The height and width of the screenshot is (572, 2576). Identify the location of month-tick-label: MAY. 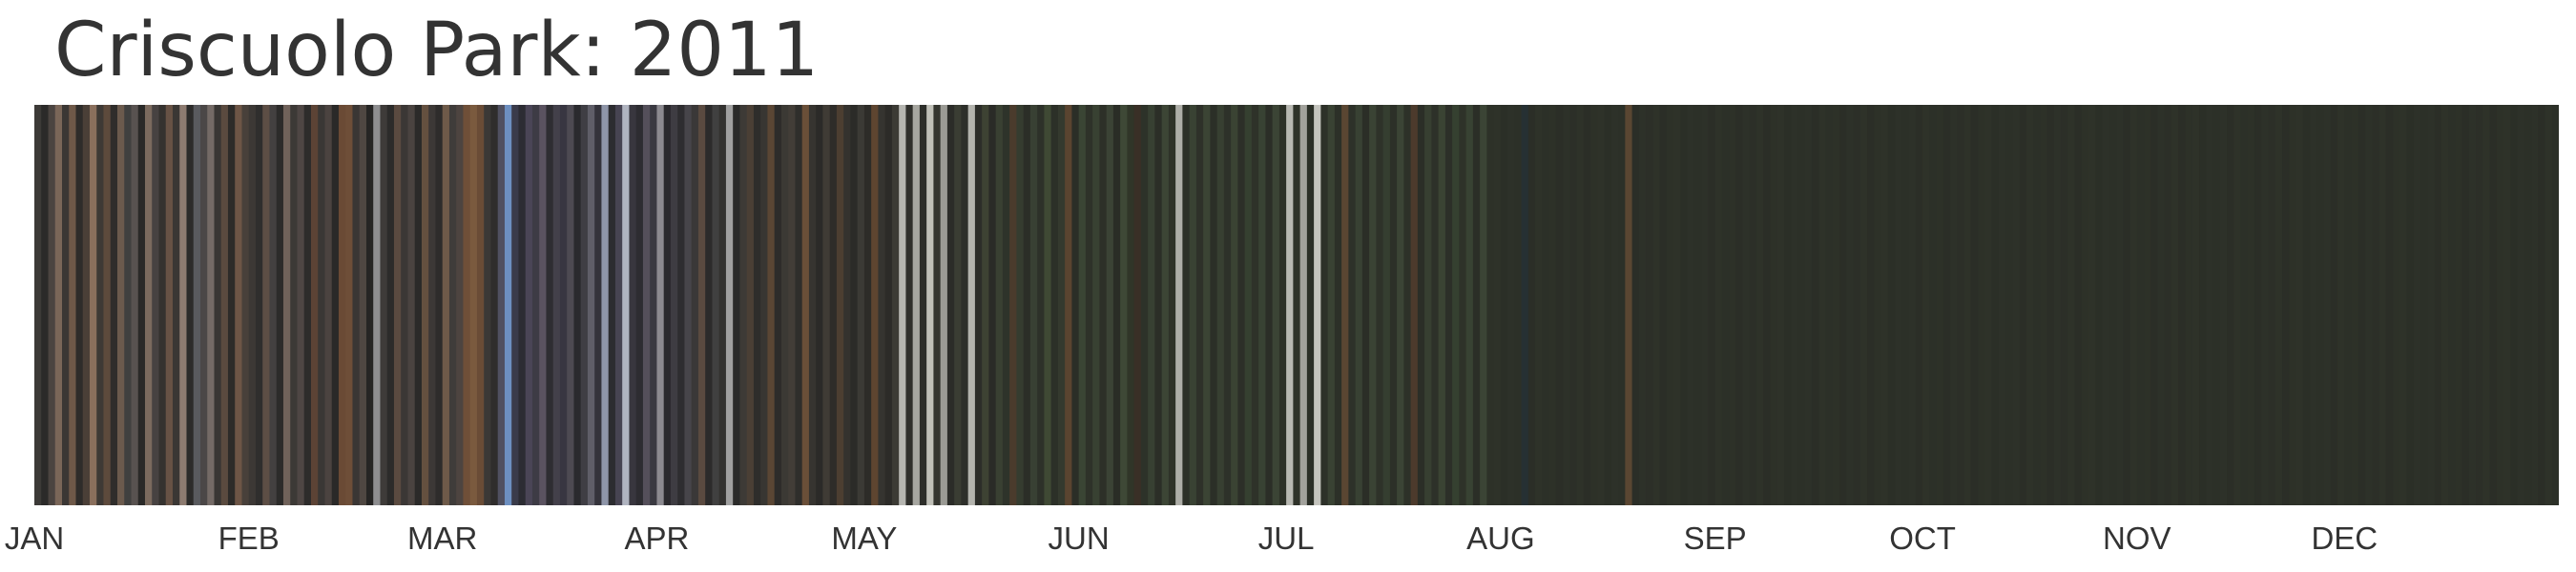
(864, 538).